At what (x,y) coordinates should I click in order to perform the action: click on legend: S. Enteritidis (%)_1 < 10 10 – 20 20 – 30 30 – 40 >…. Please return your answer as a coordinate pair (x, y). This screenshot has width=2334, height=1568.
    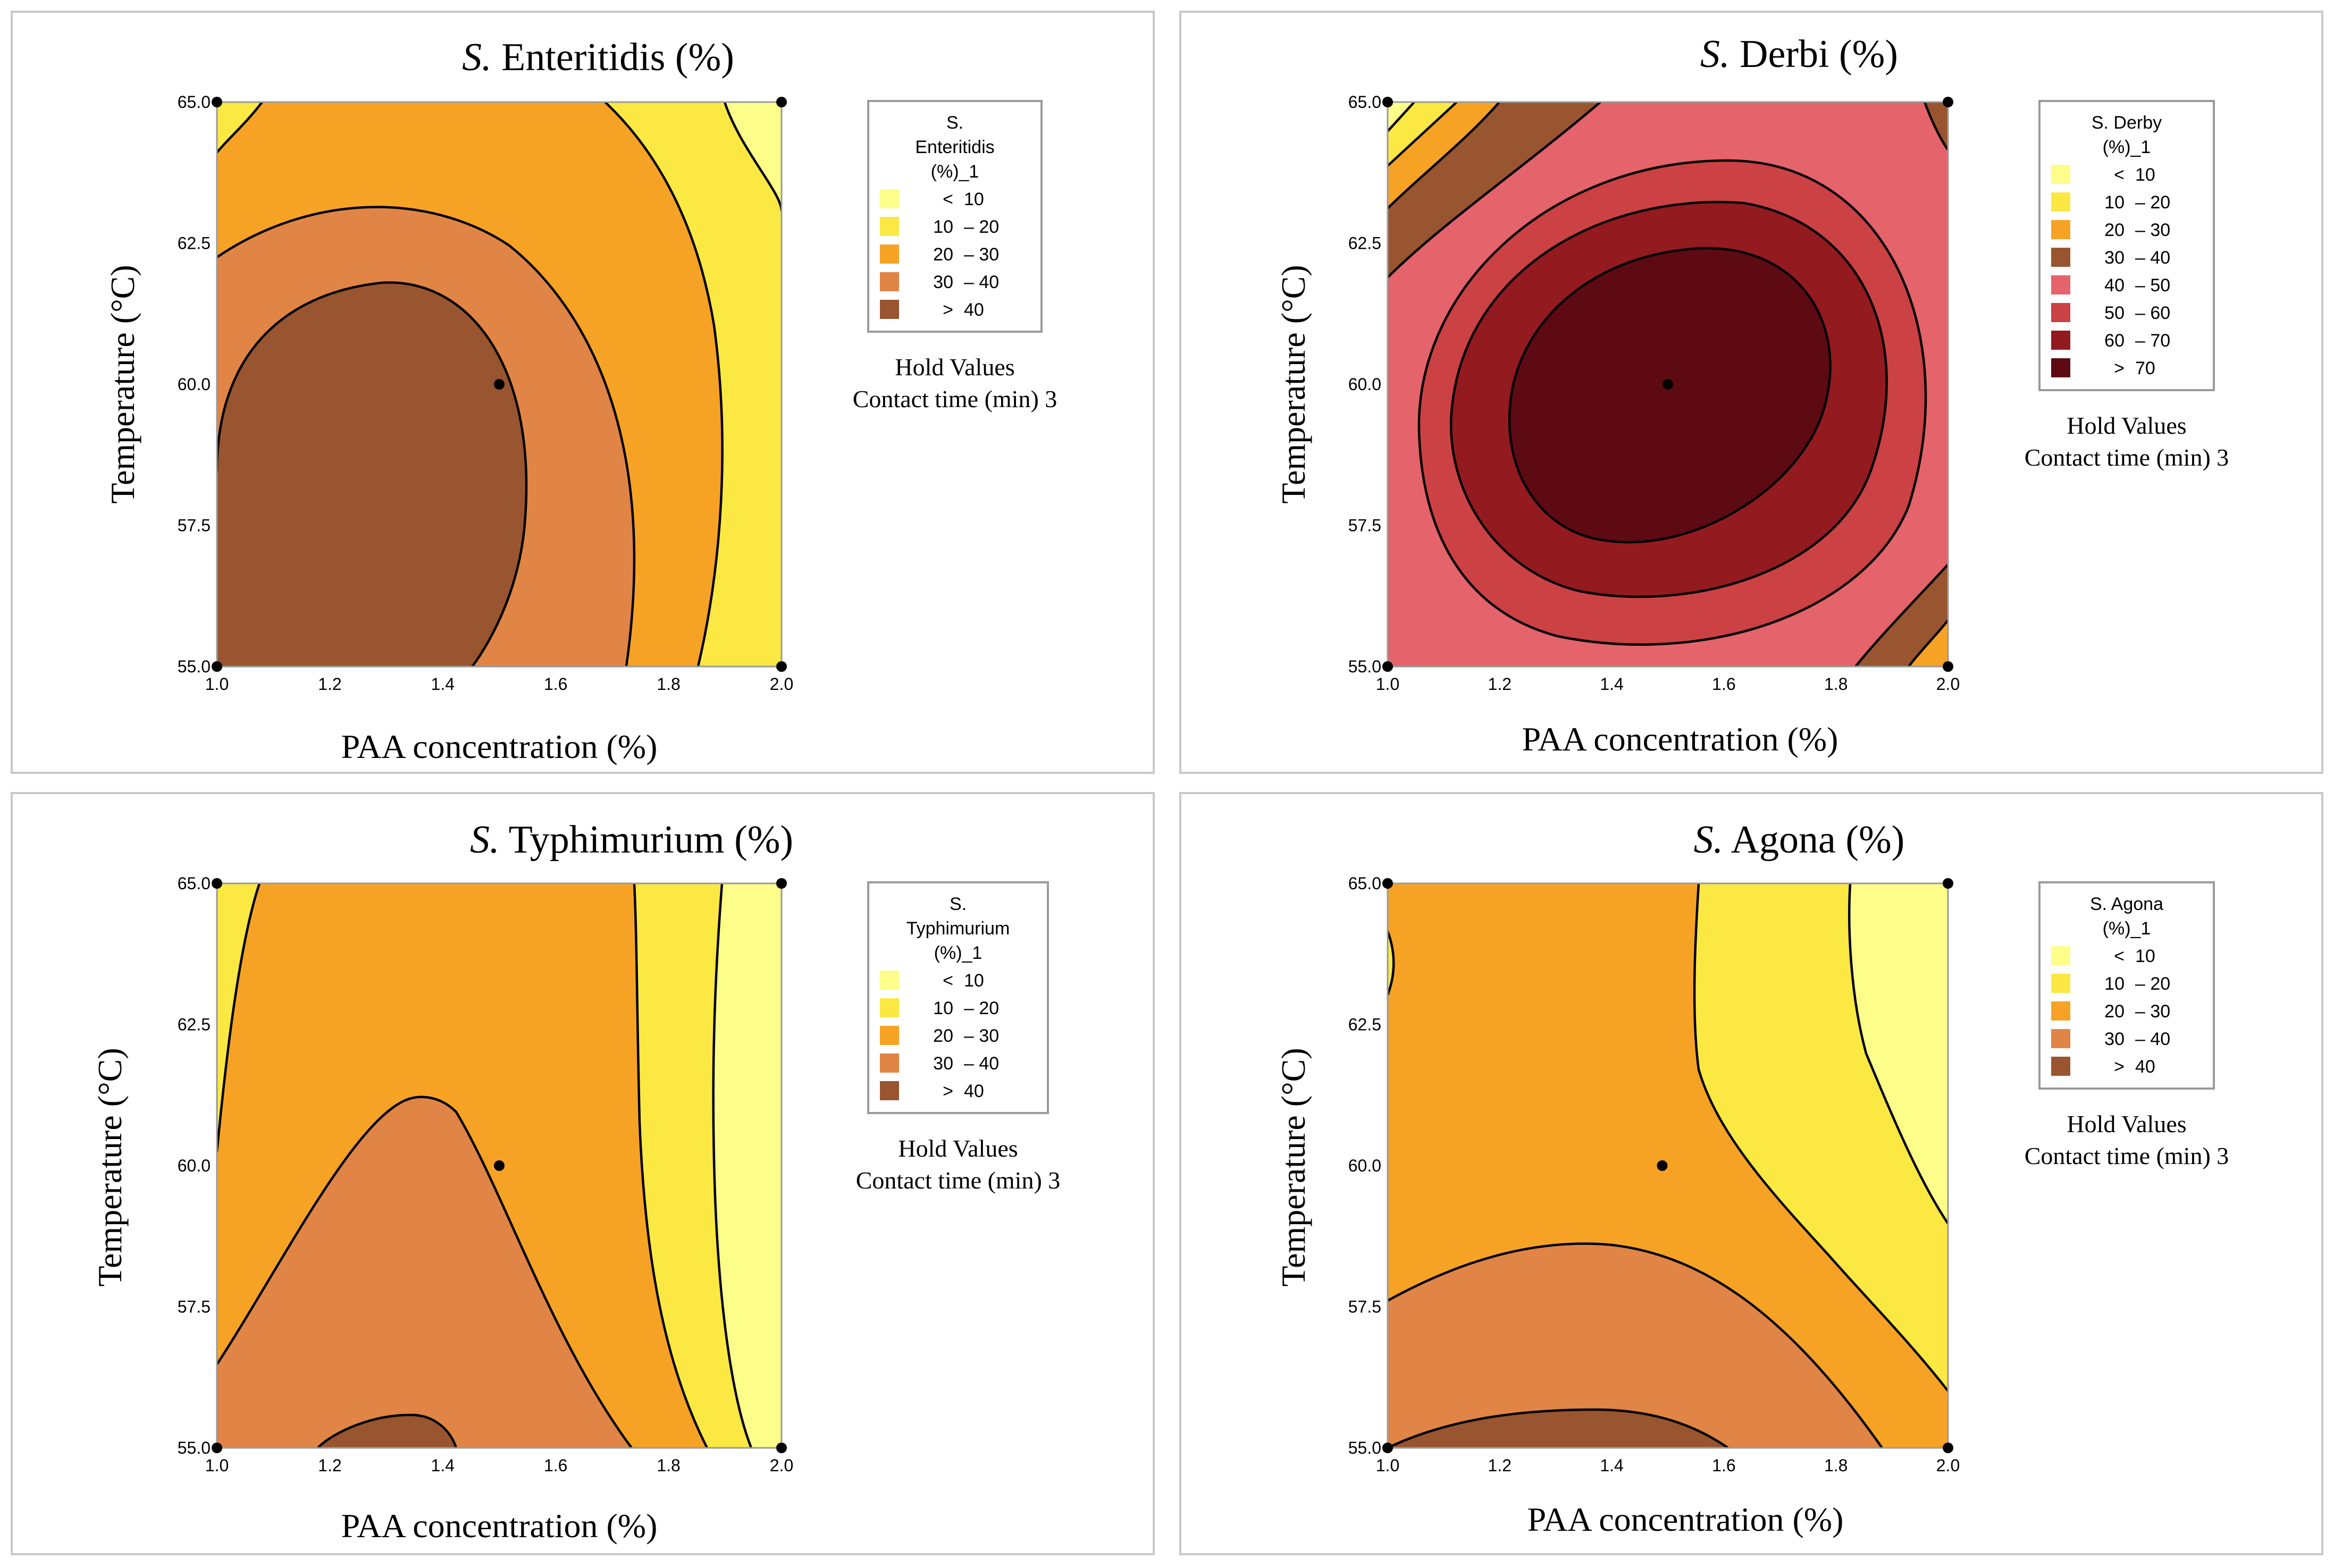
    Looking at the image, I should click on (955, 256).